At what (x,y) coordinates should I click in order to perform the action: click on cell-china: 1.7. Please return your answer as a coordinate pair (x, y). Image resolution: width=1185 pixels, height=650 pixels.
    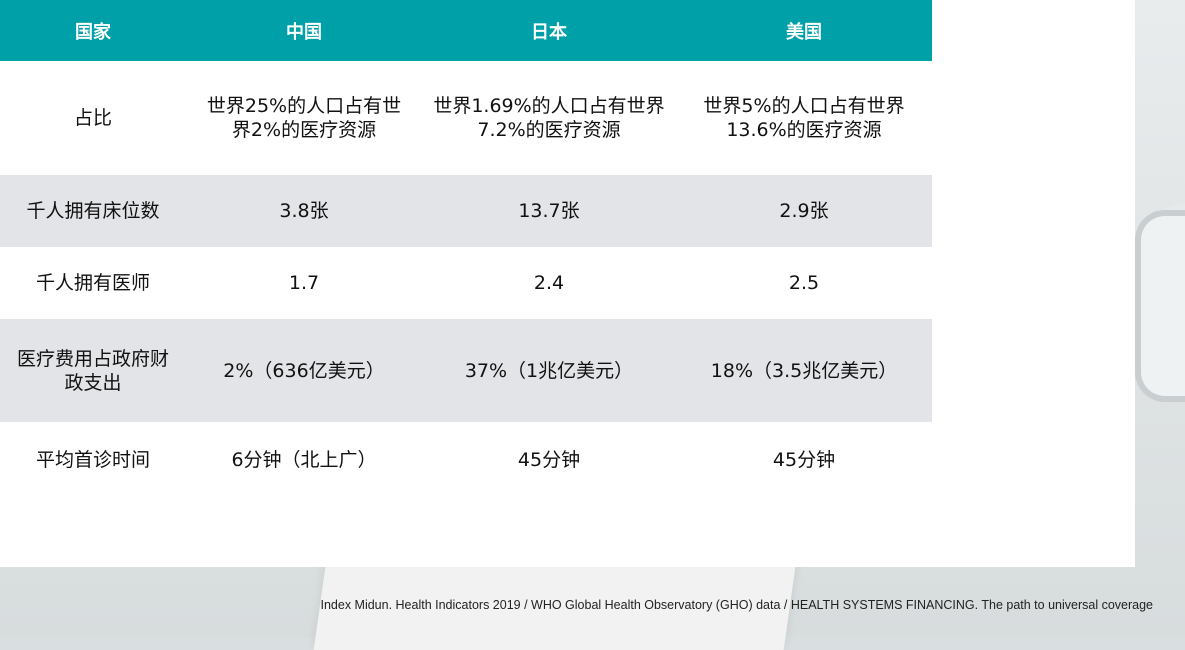
    Looking at the image, I should click on (304, 283).